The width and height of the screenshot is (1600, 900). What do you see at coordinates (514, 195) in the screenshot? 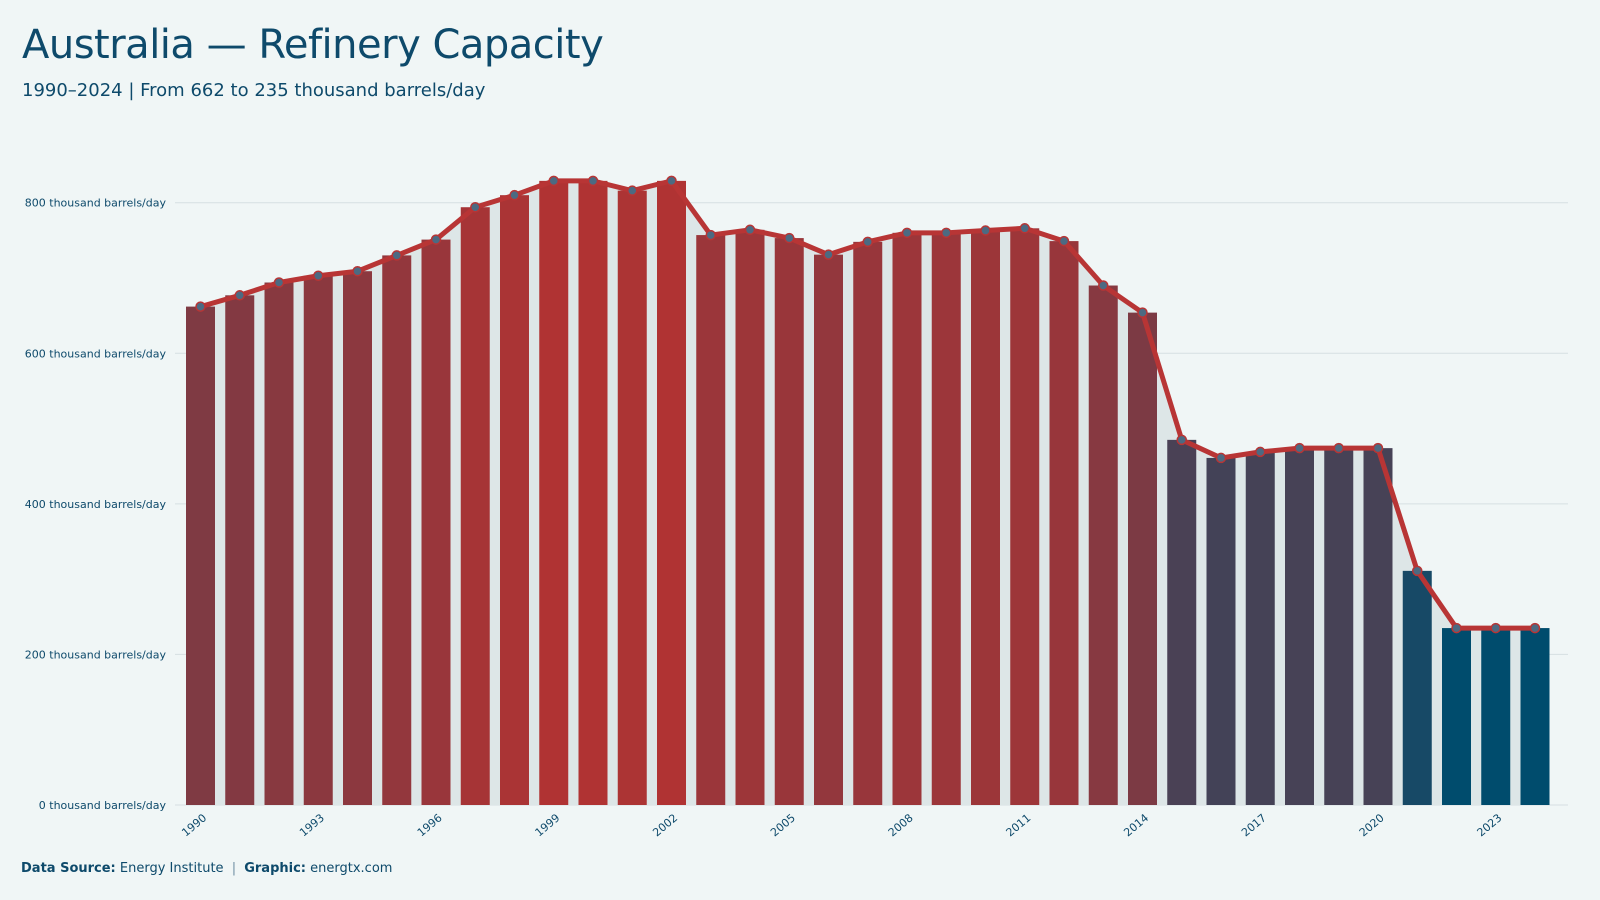
I see `marker-1998` at bounding box center [514, 195].